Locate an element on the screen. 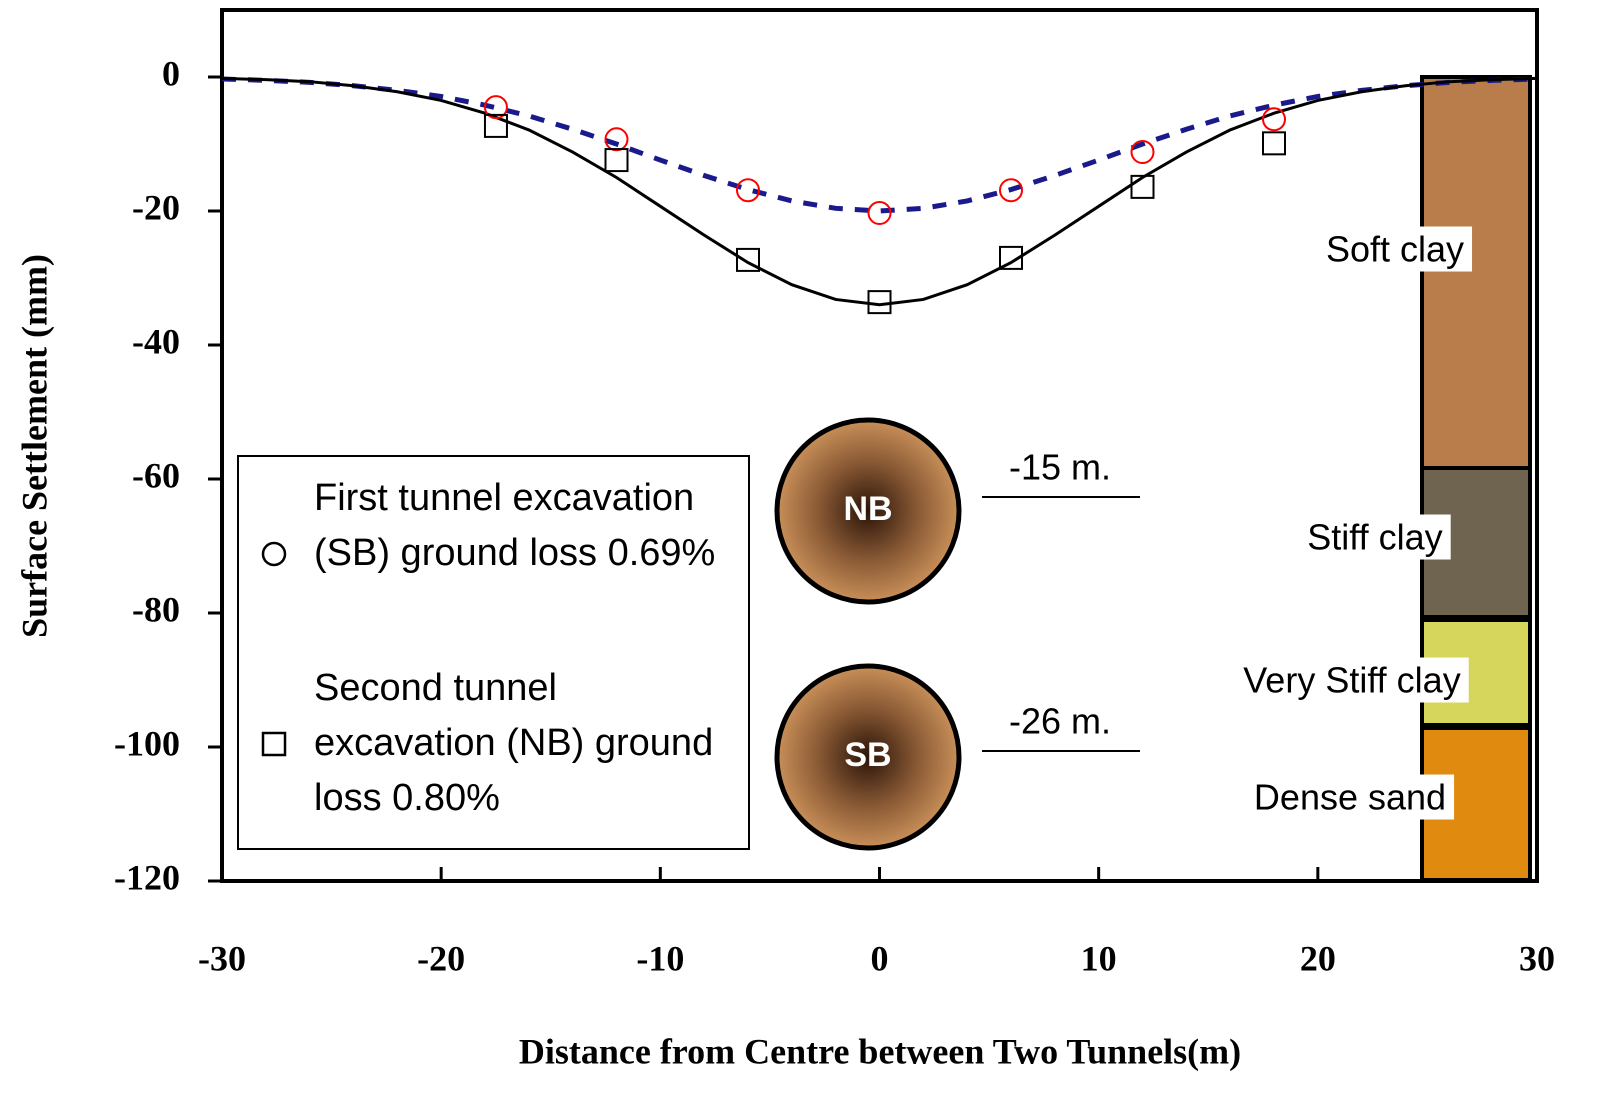  soil-label: Very Stiff clay is located at coordinates (1351, 680).